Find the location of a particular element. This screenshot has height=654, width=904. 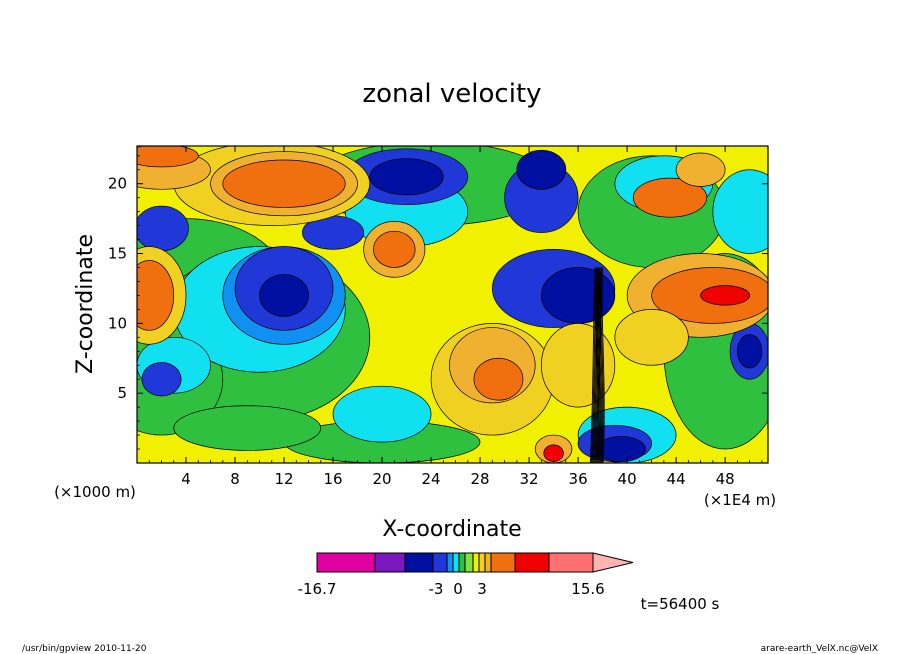

y-axis-label: Z-coordinate is located at coordinates (85, 304).